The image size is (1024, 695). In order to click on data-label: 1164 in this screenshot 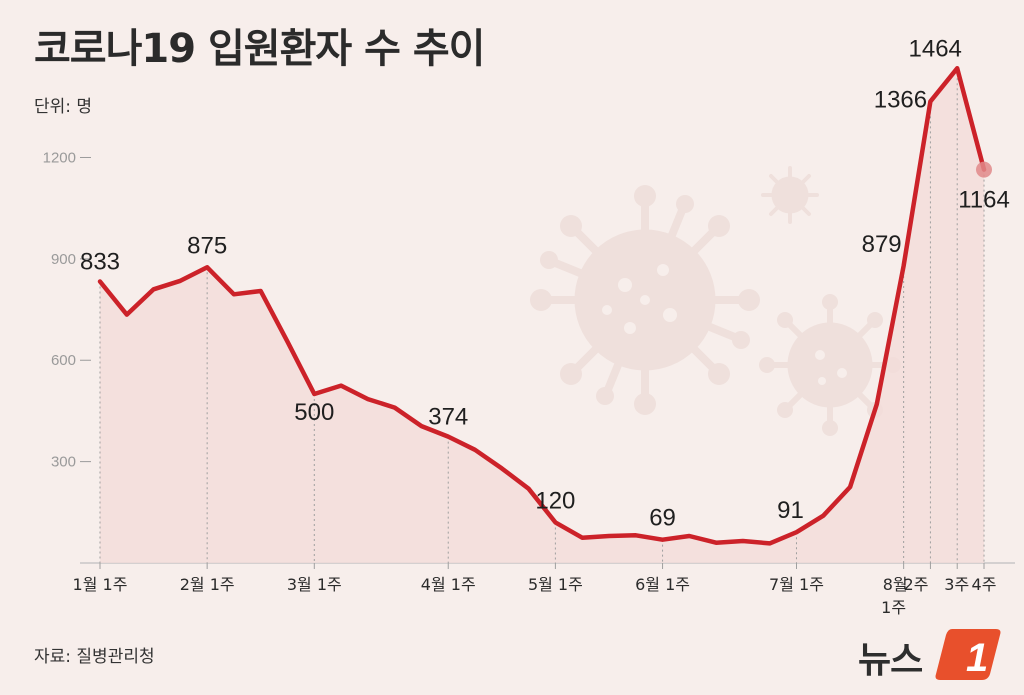, I will do `click(984, 200)`.